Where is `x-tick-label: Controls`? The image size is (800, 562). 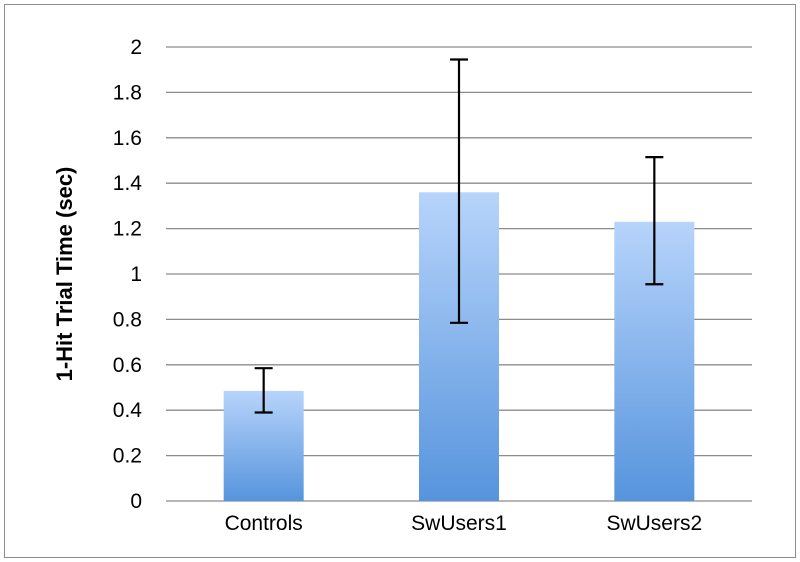 x-tick-label: Controls is located at coordinates (264, 523).